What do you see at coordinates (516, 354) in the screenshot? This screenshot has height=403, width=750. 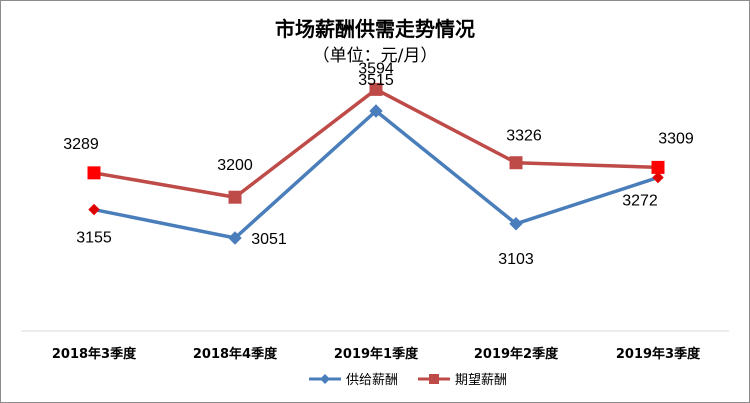 I see `x-tick-label: 2019年2季度` at bounding box center [516, 354].